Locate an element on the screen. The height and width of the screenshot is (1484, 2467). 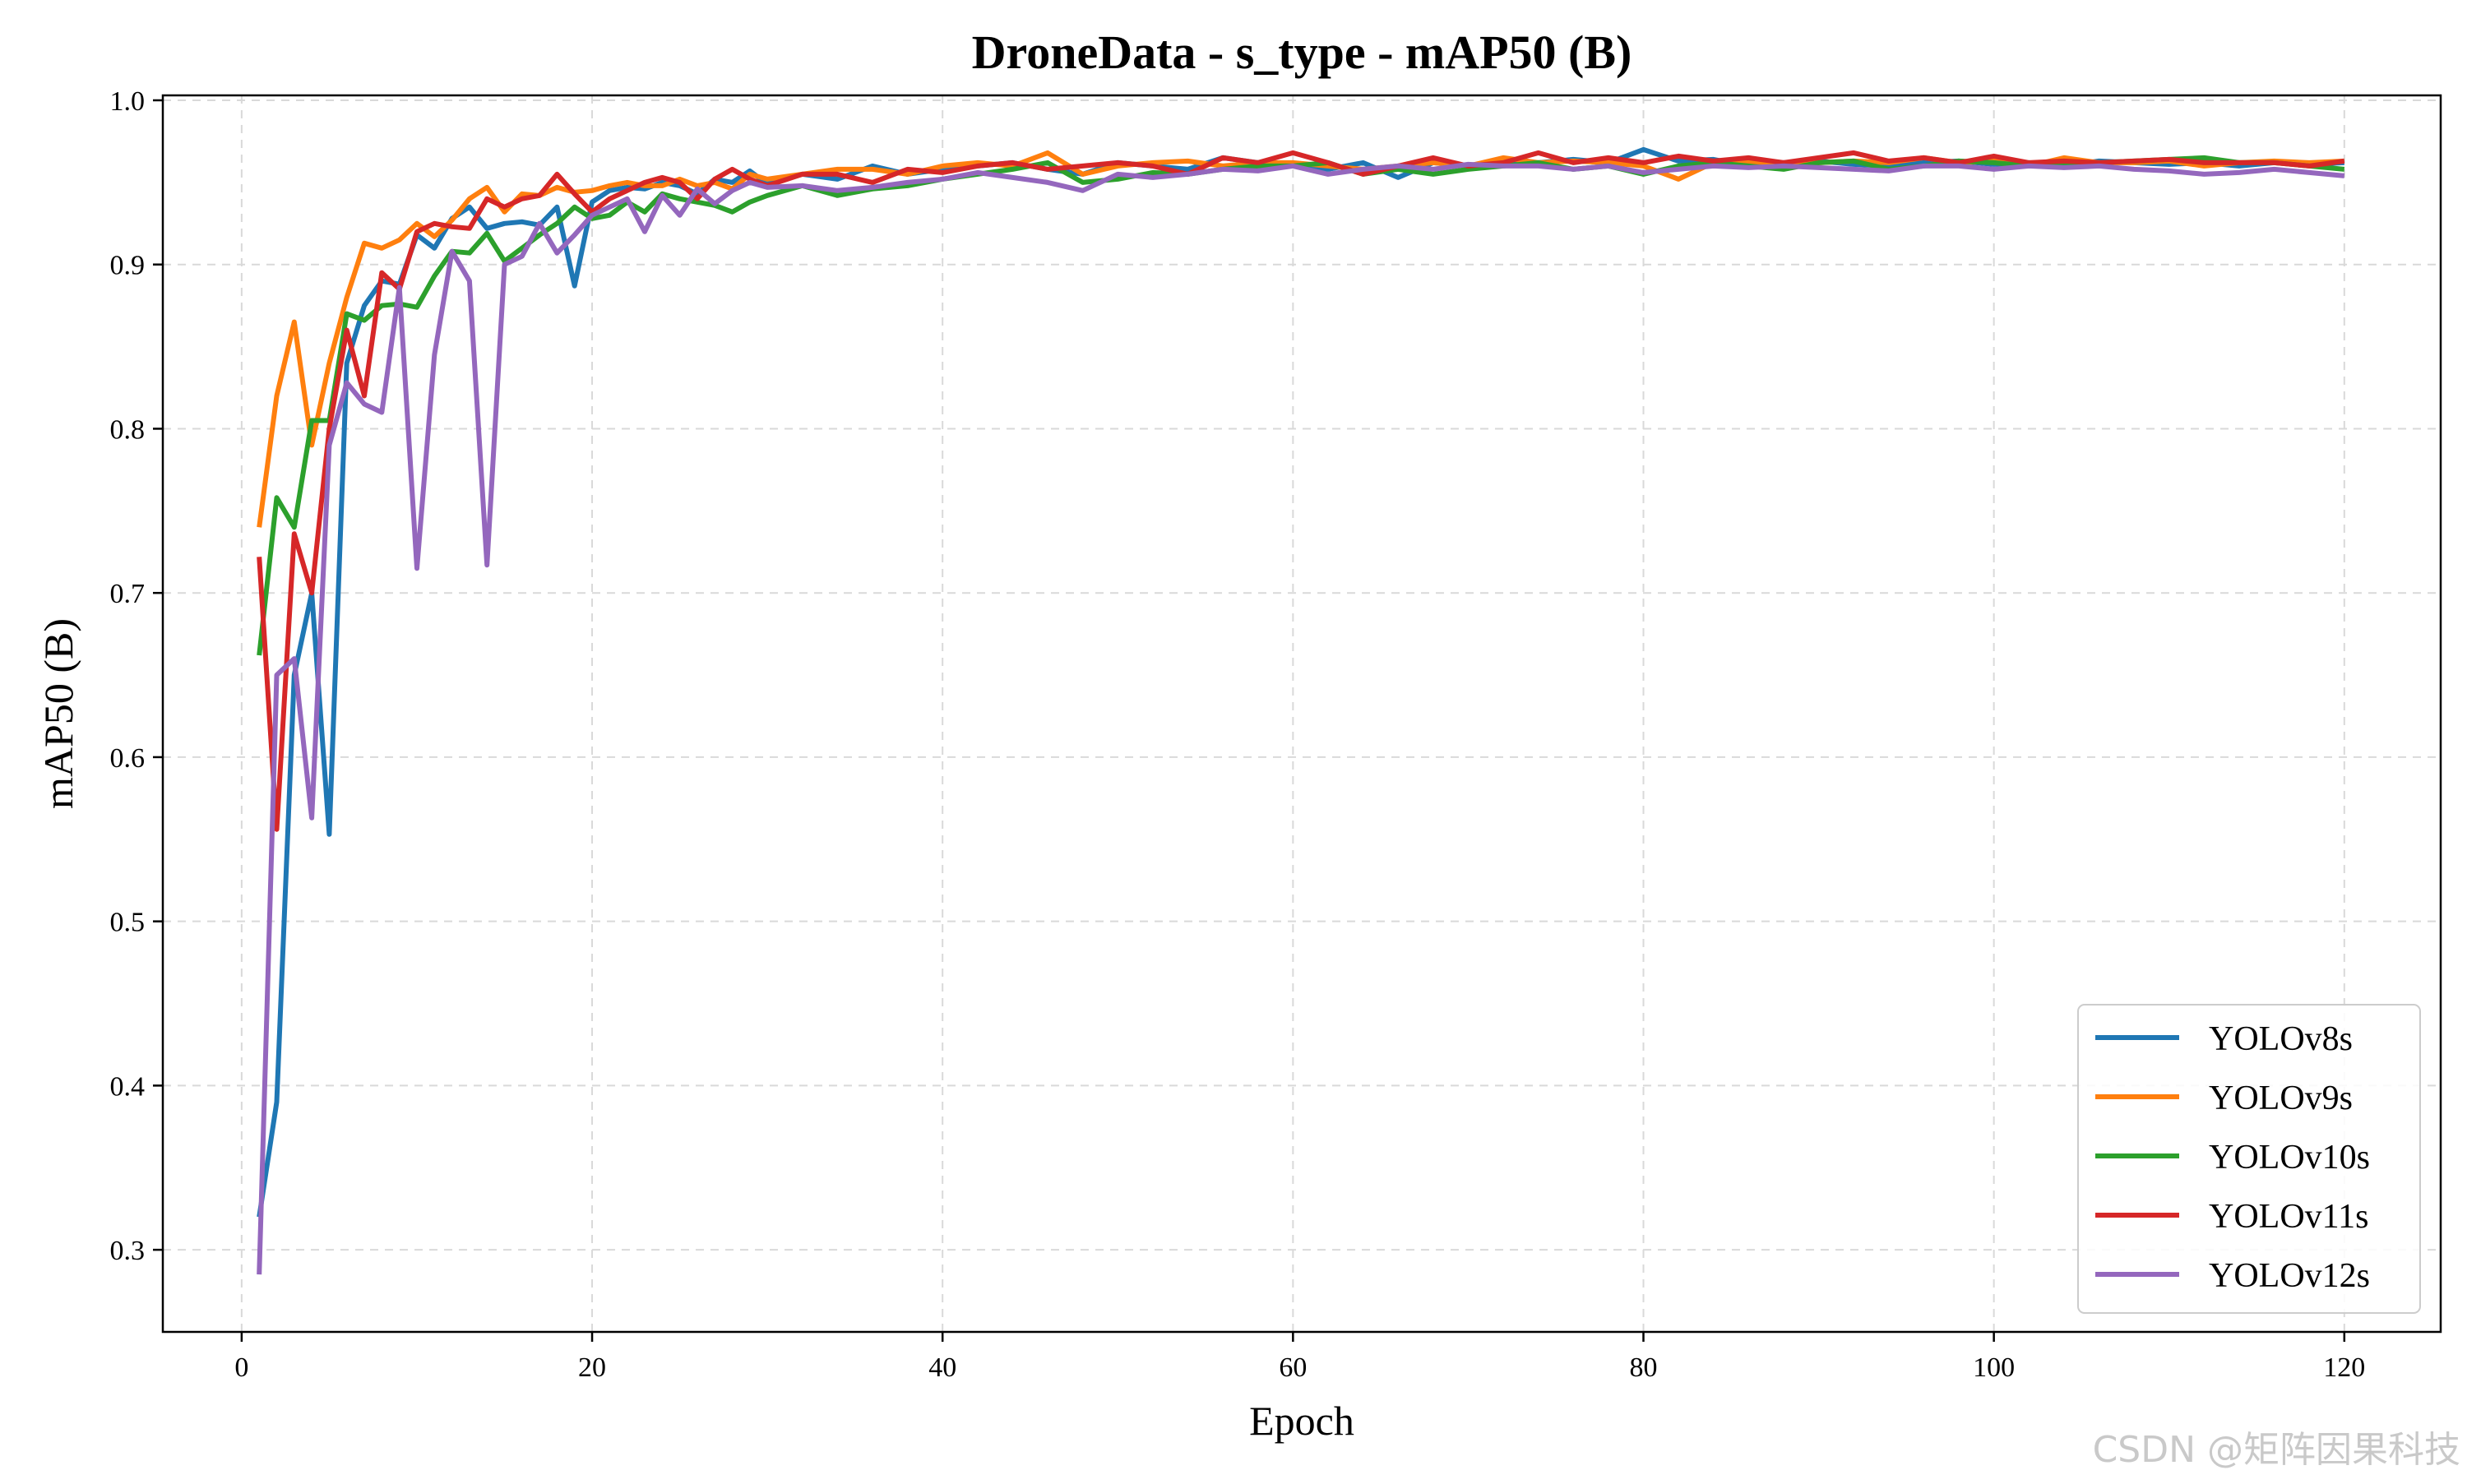
legend-label: YOLOv9s is located at coordinates (2281, 1098).